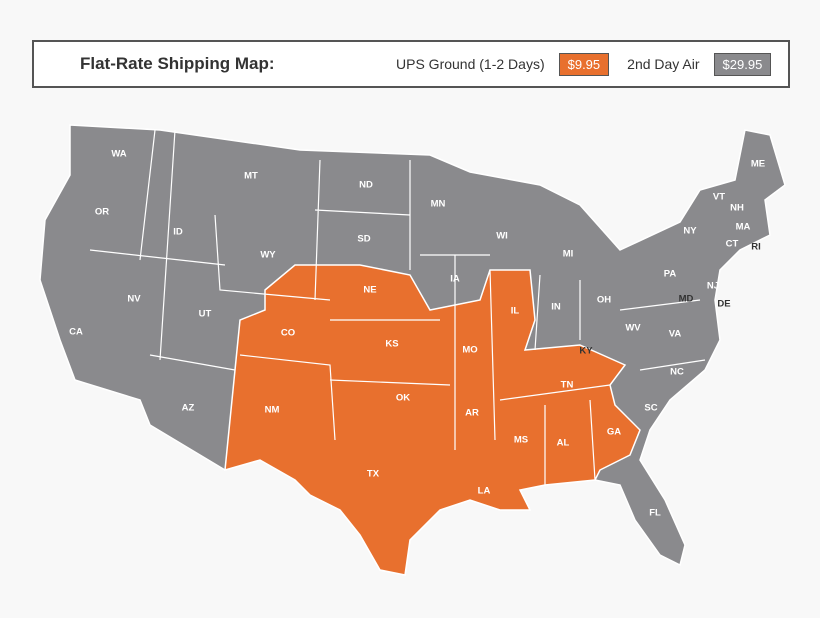 The image size is (820, 618). I want to click on state-label: VA, so click(675, 334).